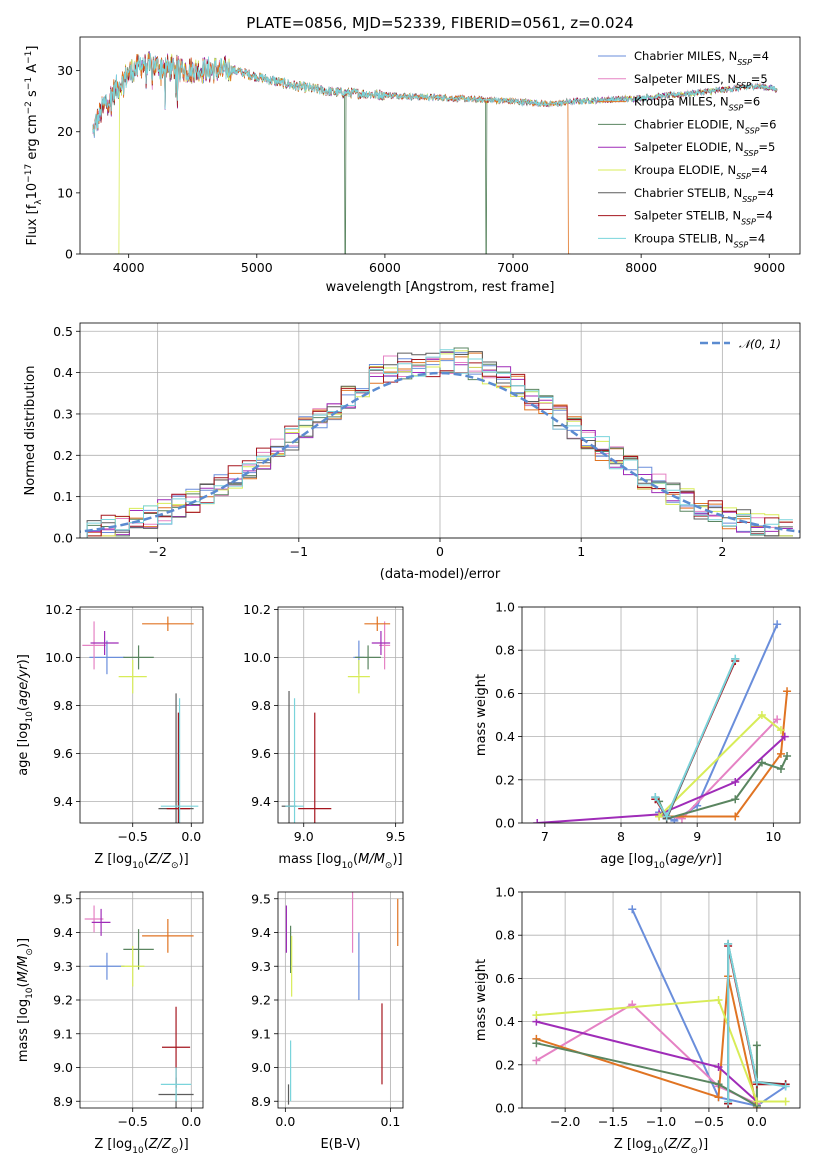  What do you see at coordinates (681, 102) in the screenshot?
I see `legend-text: Kroupa MILES, N` at bounding box center [681, 102].